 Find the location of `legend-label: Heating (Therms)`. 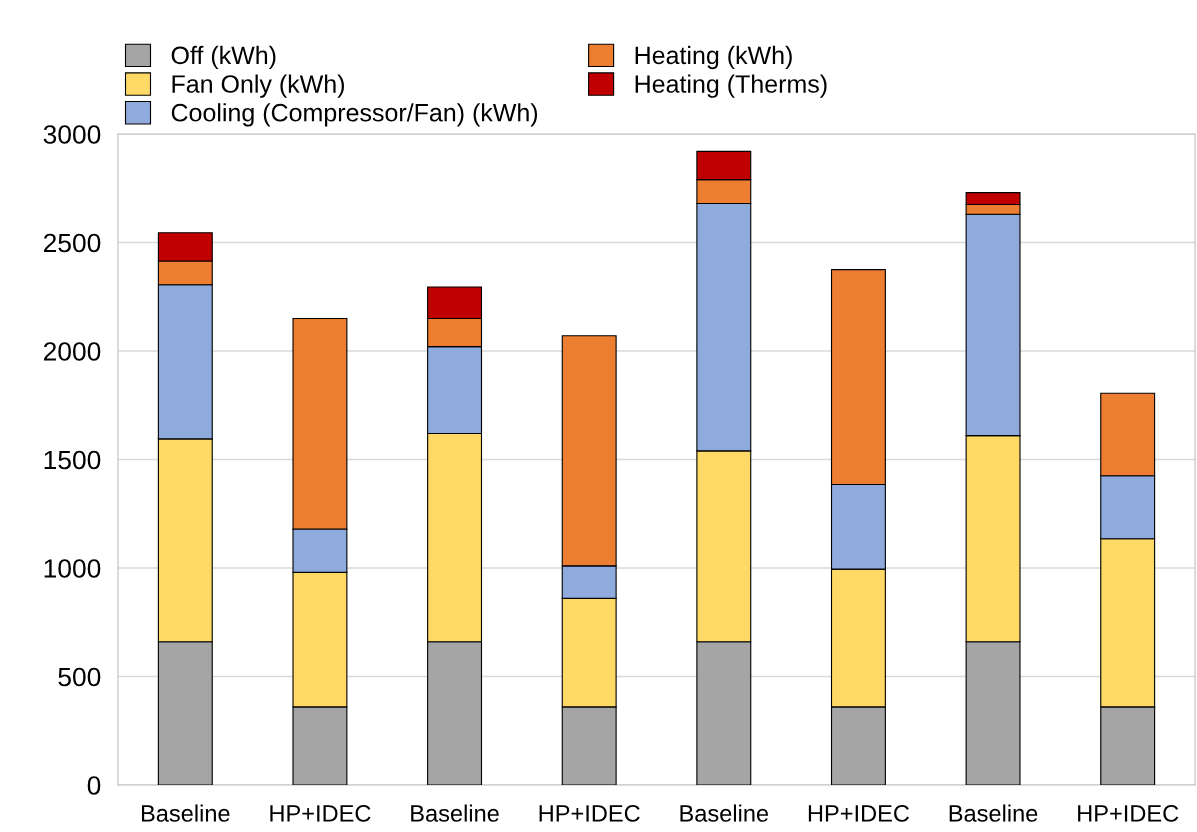

legend-label: Heating (Therms) is located at coordinates (731, 86).